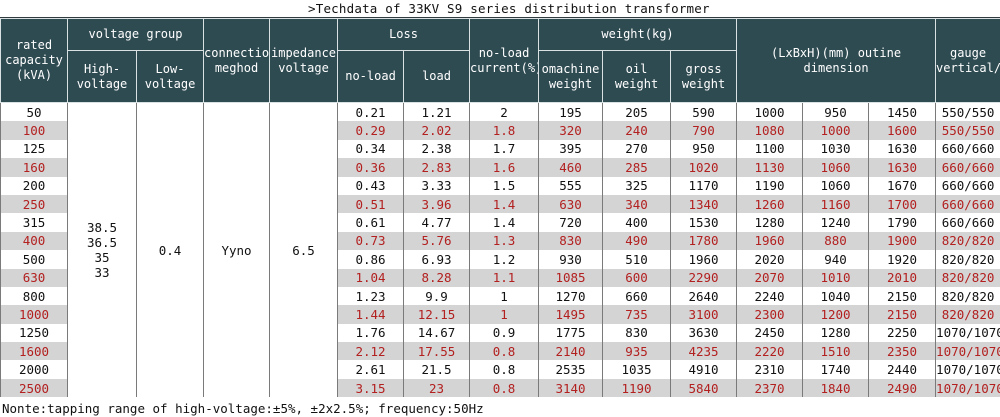 The width and height of the screenshot is (1000, 417). What do you see at coordinates (437, 204) in the screenshot?
I see `cell-load-loss: 3.96` at bounding box center [437, 204].